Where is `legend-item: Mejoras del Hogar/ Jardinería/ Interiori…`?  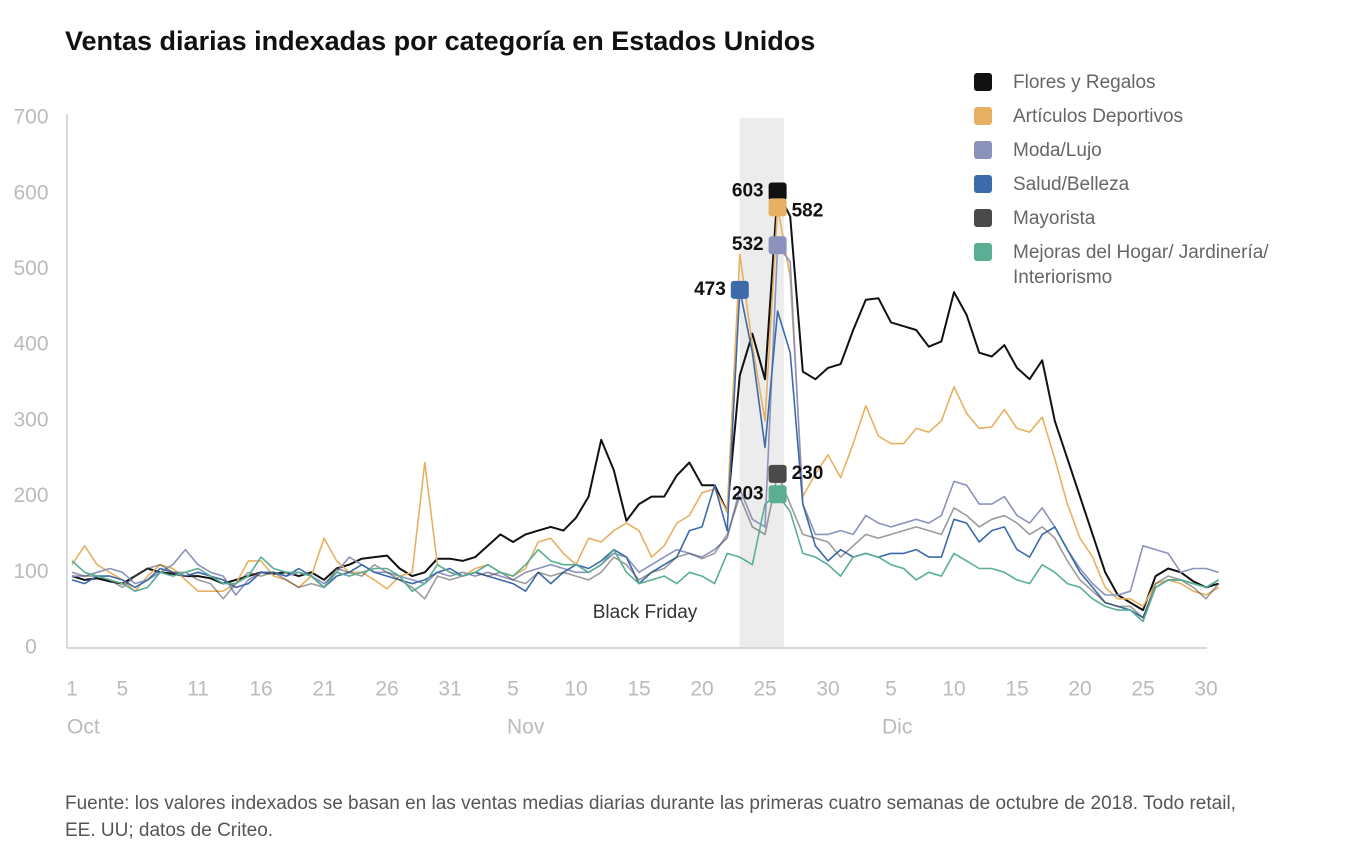 legend-item: Mejoras del Hogar/ Jardinería/ Interiori… is located at coordinates (1157, 265).